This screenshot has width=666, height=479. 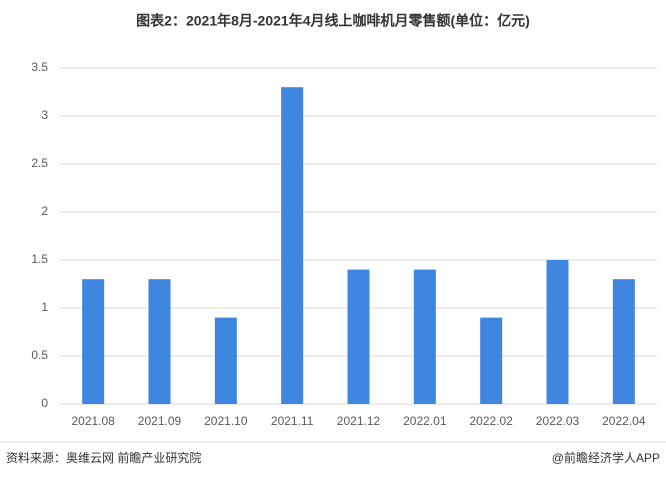 I want to click on y-tick-label: 1.5, so click(x=39, y=259).